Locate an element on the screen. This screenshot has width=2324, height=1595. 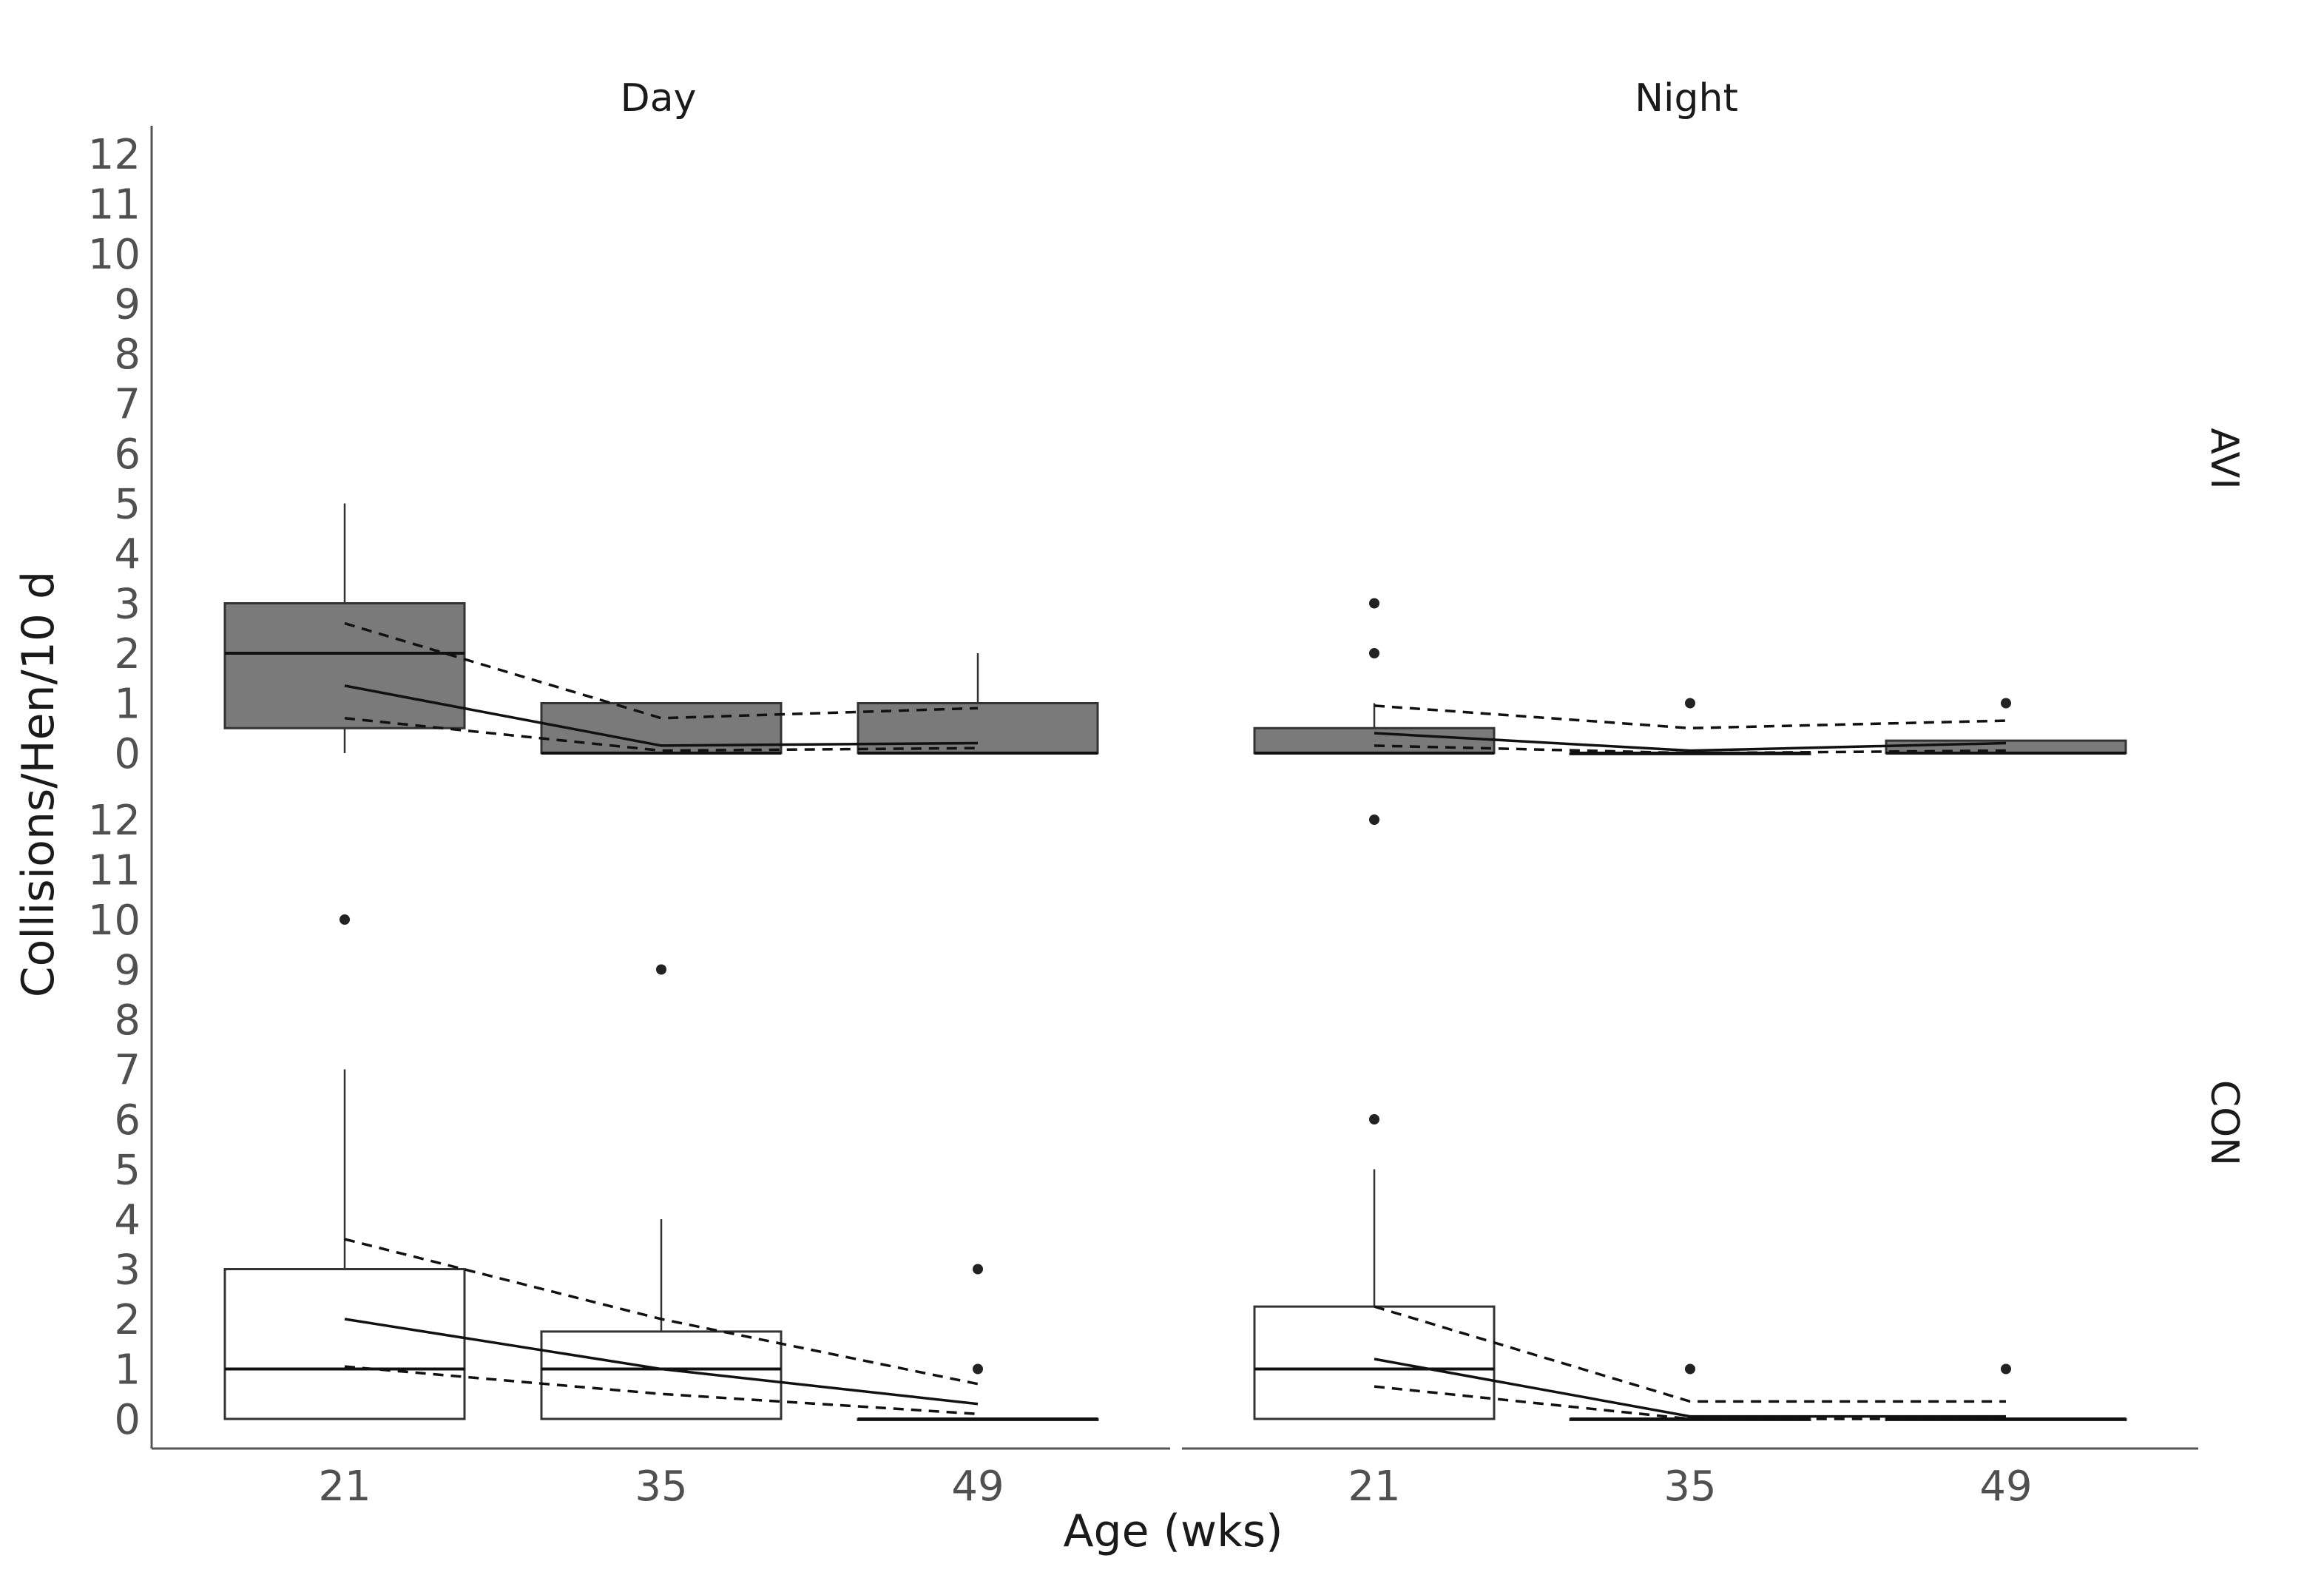
x-axis-title: Age (wks) is located at coordinates (1173, 1531).